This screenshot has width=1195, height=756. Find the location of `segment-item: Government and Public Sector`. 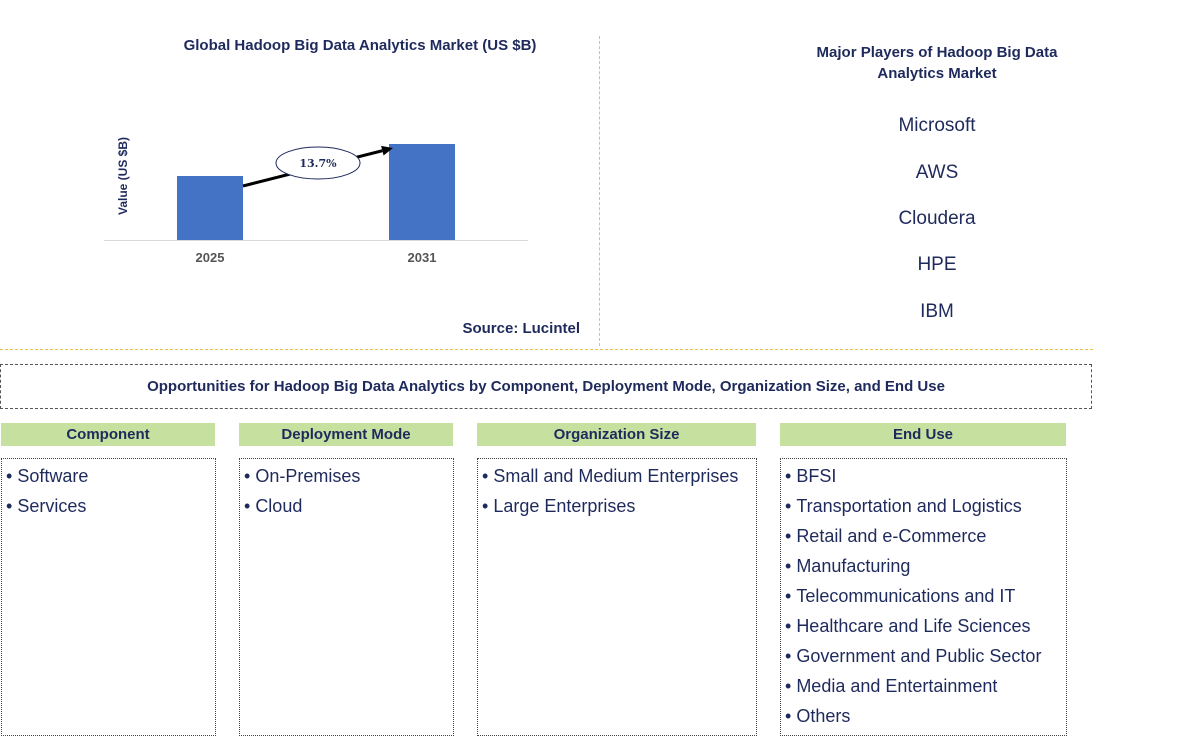

segment-item: Government and Public Sector is located at coordinates (925, 656).